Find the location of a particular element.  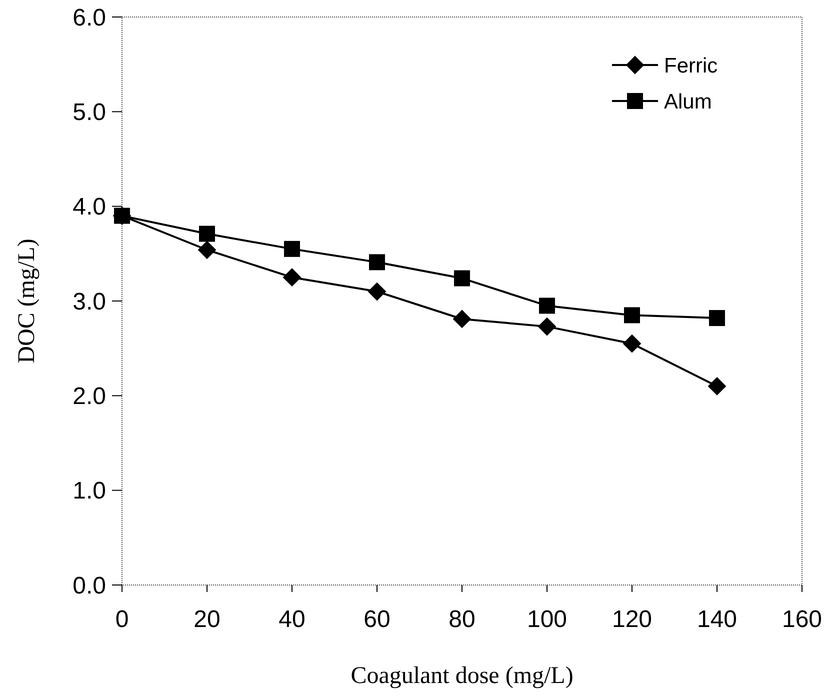

y-tick-label: 2.0 is located at coordinates (89, 396).